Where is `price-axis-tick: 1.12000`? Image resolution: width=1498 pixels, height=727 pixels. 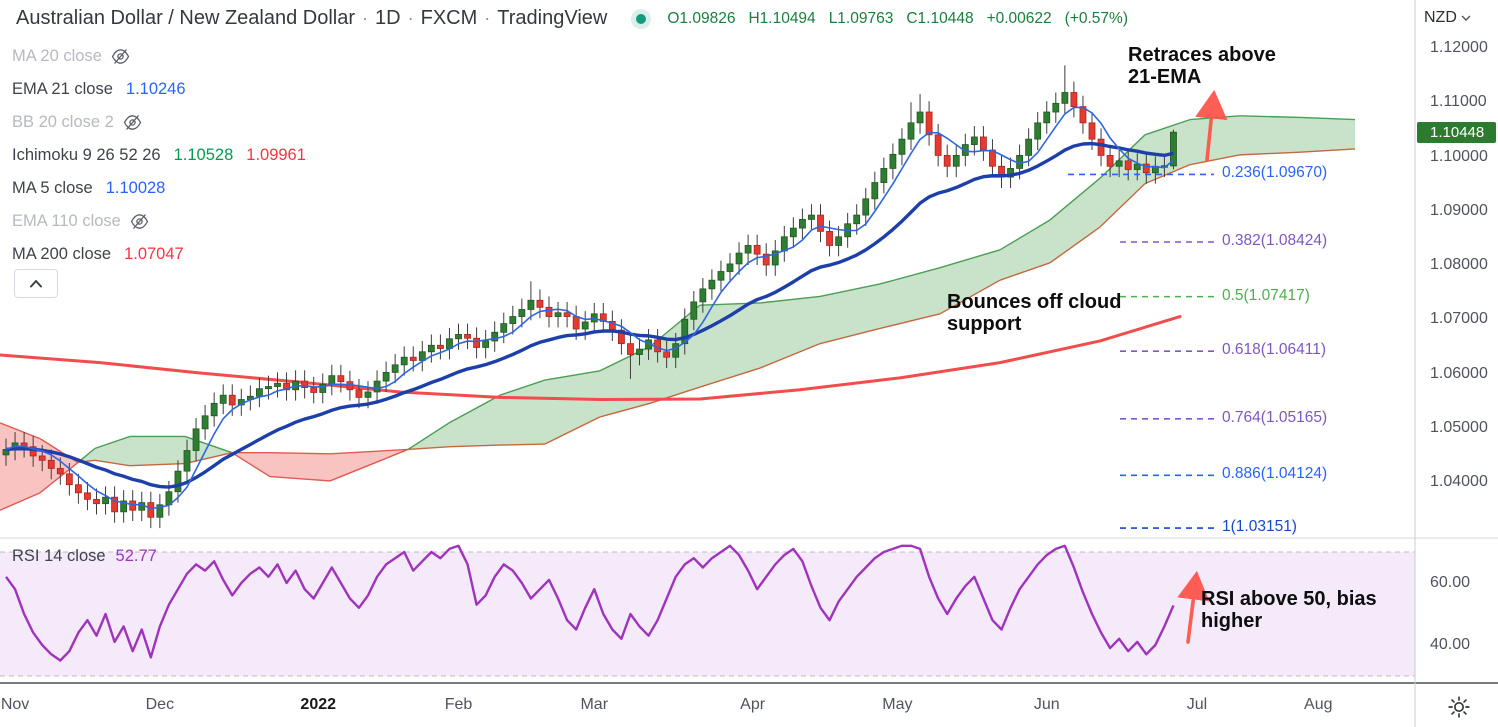
price-axis-tick: 1.12000 is located at coordinates (1459, 47).